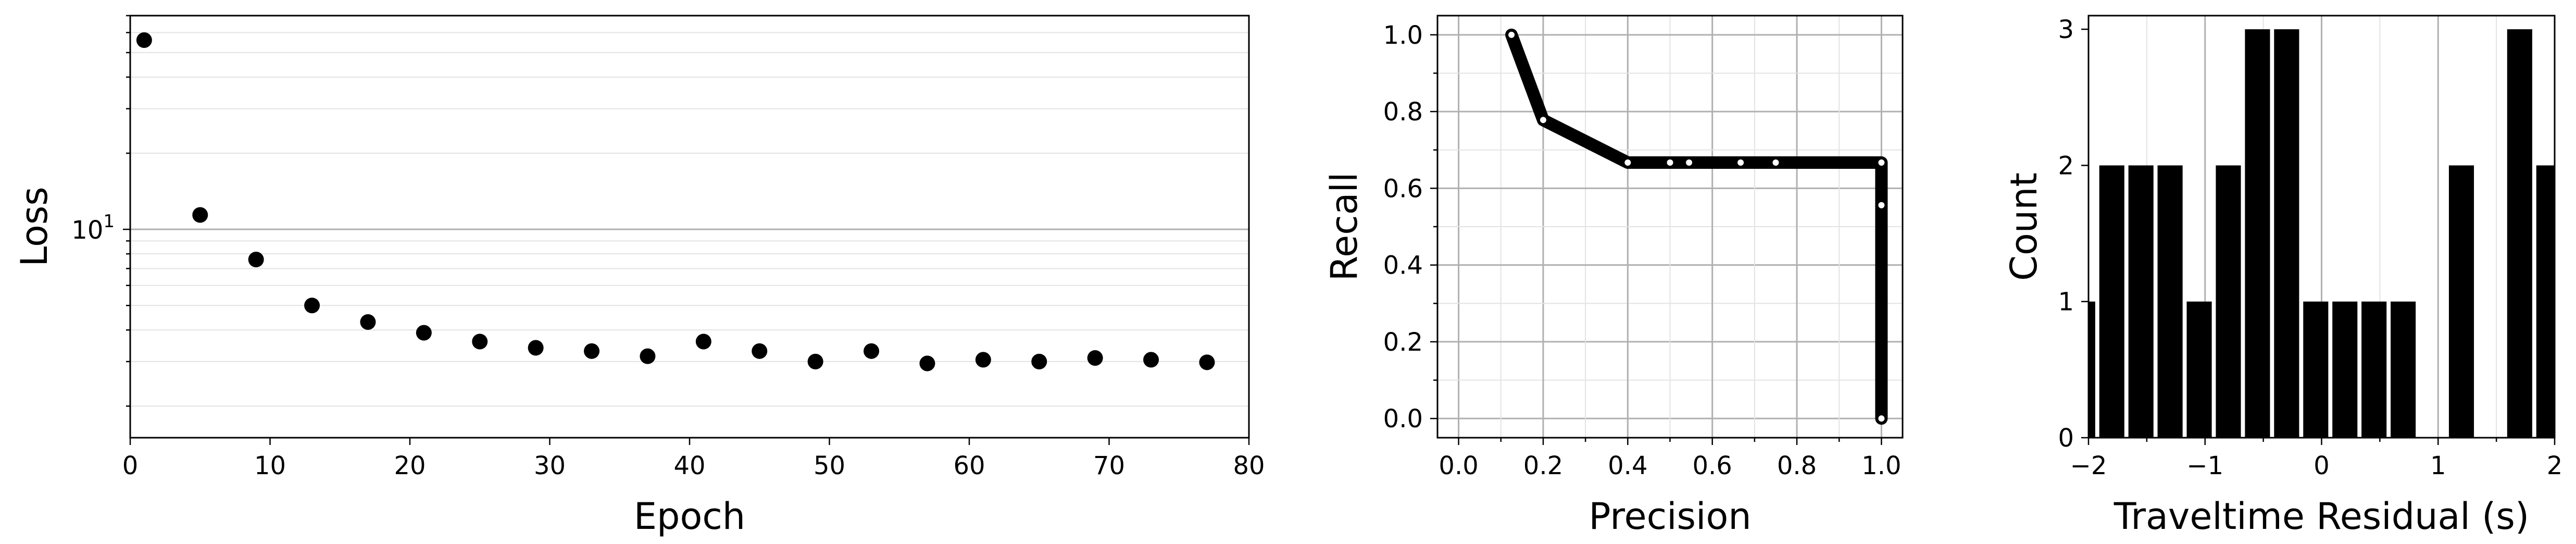 The image size is (2576, 544). I want to click on x-tick-label: 1.0, so click(1881, 465).